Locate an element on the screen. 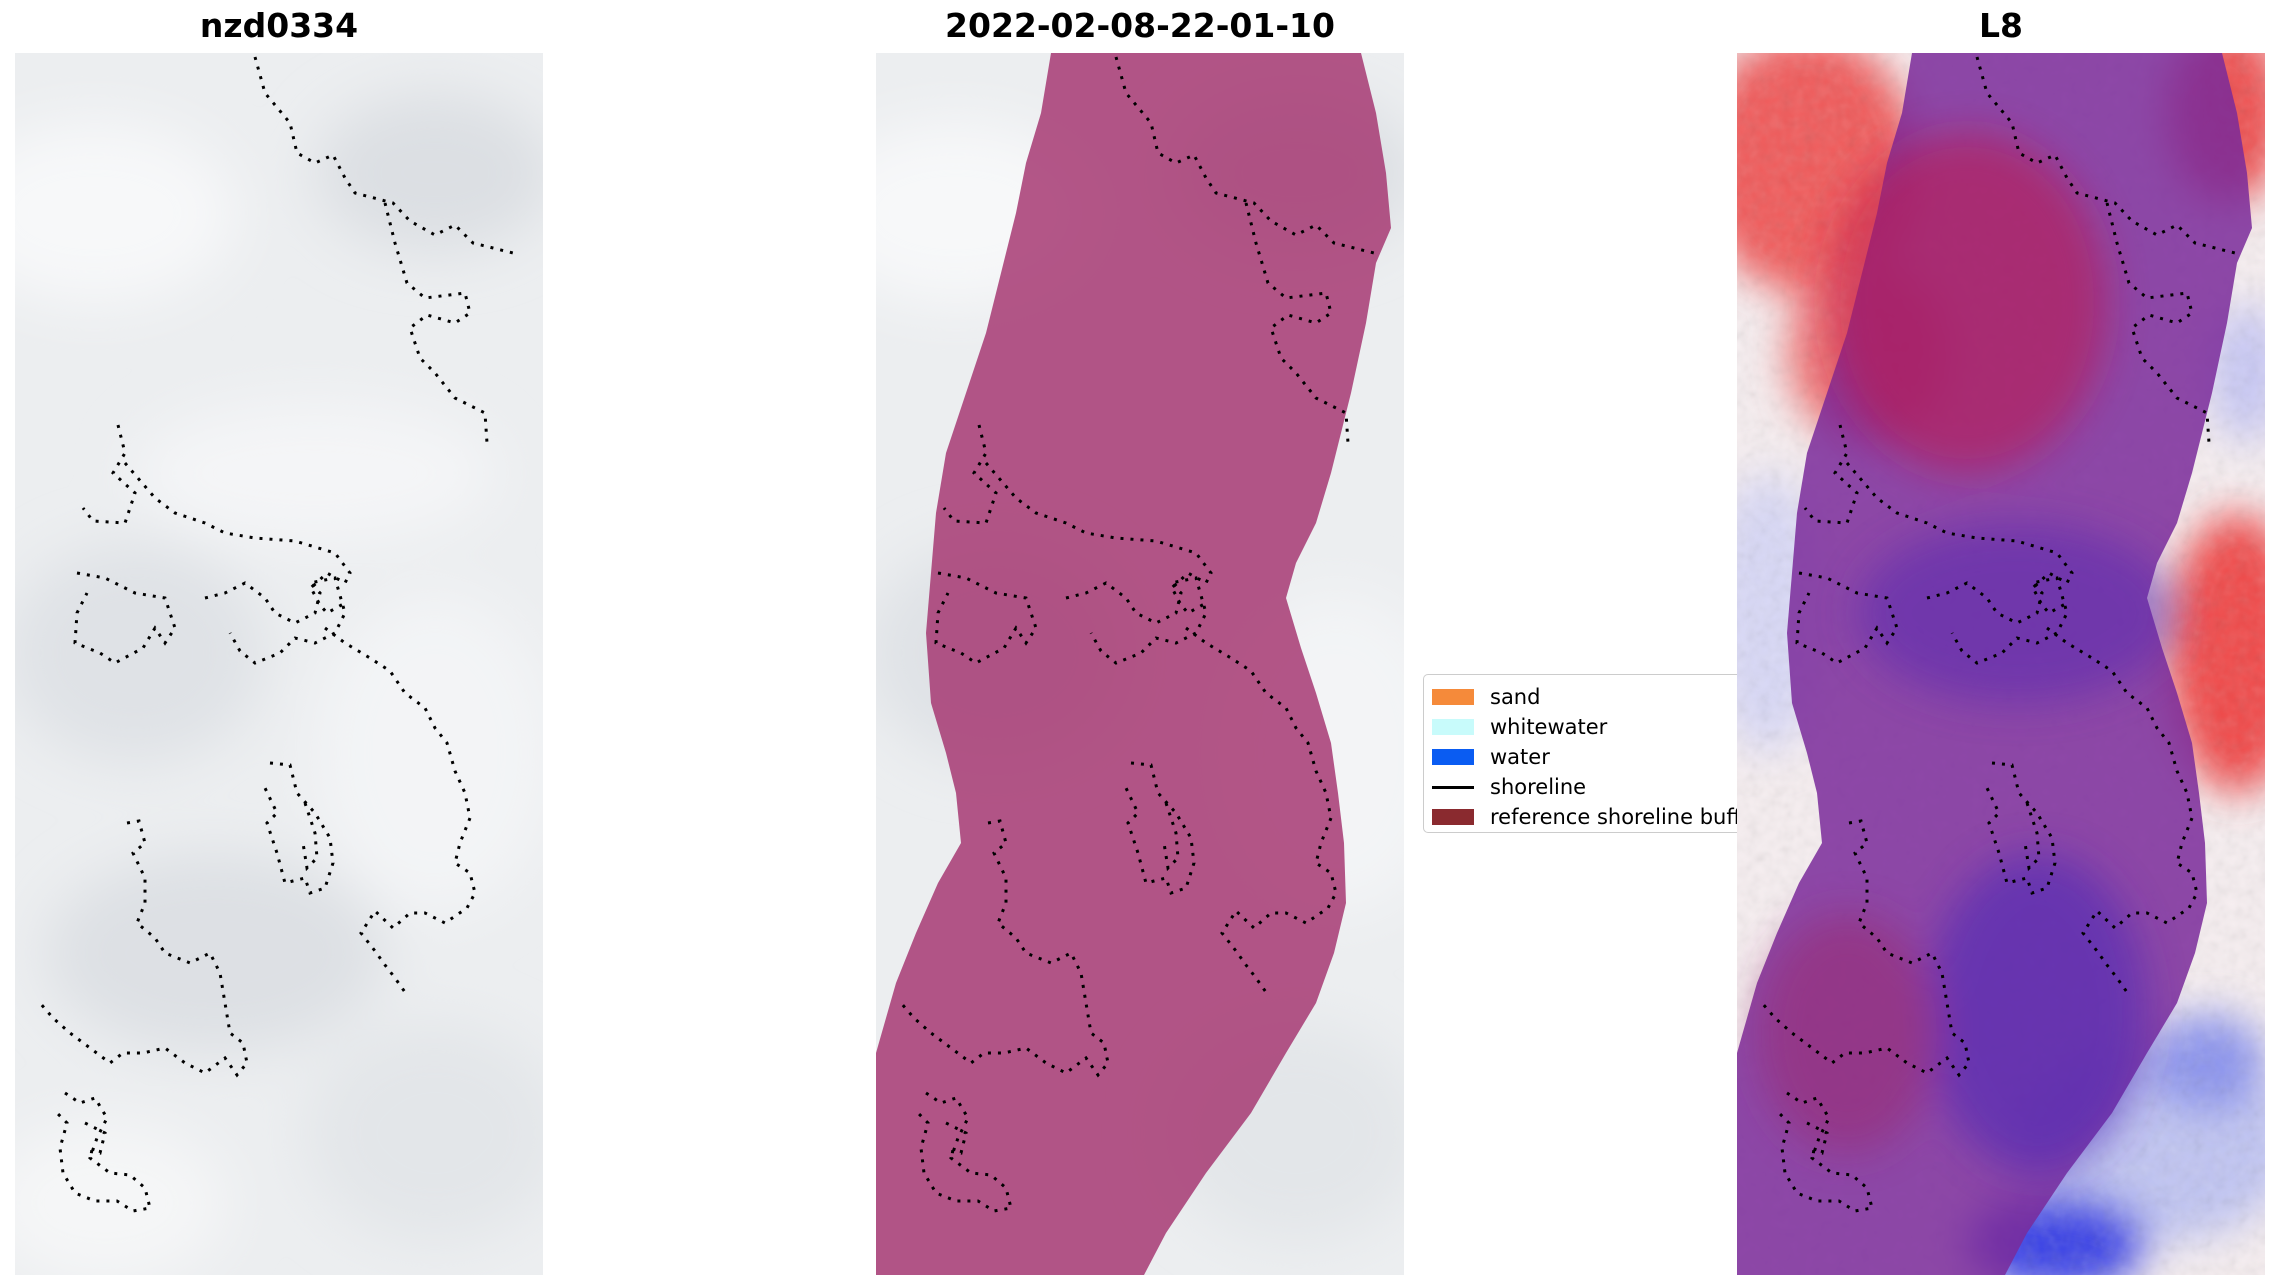 The width and height of the screenshot is (2278, 1283). legend-label-reference-buffer: reference shoreline buffer is located at coordinates (1615, 817).